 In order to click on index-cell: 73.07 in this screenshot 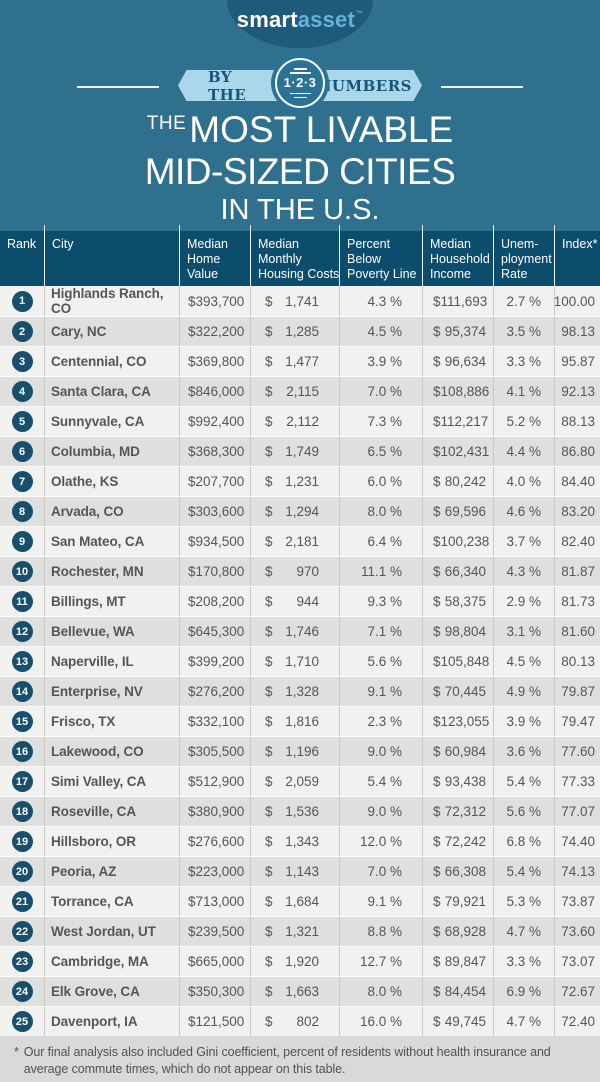, I will do `click(577, 961)`.